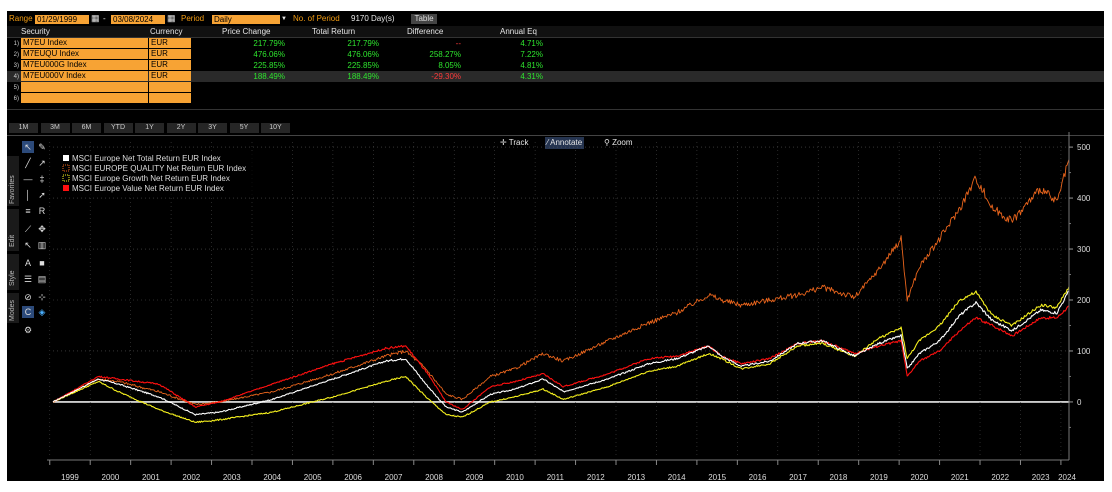  What do you see at coordinates (84, 54) in the screenshot?
I see `security-cell: M7EUQU Index` at bounding box center [84, 54].